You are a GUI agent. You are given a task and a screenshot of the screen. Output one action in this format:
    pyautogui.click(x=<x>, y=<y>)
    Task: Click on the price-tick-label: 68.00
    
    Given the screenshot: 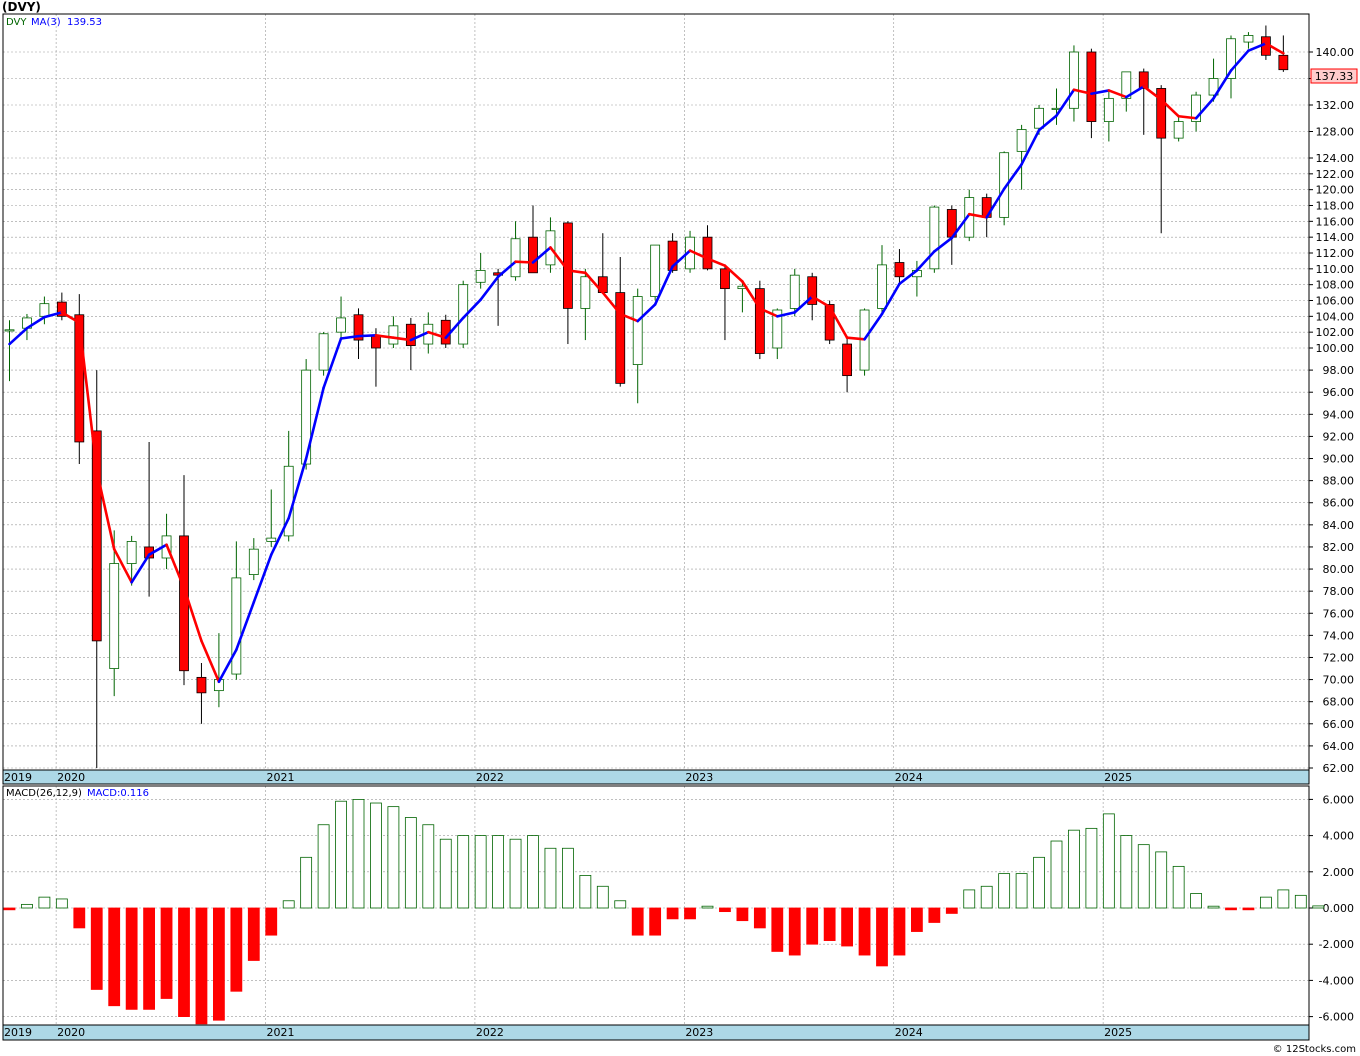 What is the action you would take?
    pyautogui.click(x=1339, y=702)
    